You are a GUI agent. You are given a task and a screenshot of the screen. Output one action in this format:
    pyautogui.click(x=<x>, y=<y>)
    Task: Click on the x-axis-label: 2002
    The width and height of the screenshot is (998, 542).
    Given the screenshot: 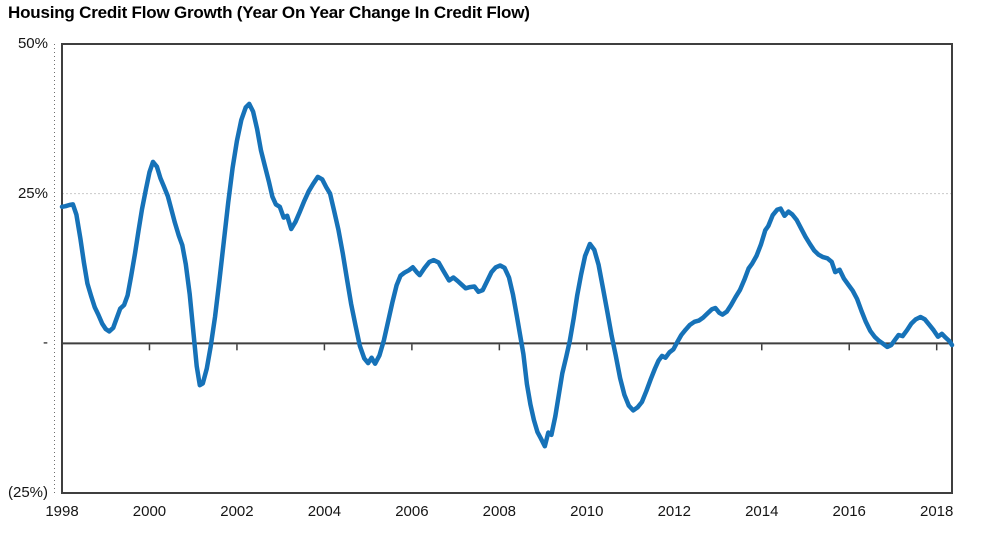 What is the action you would take?
    pyautogui.click(x=237, y=511)
    